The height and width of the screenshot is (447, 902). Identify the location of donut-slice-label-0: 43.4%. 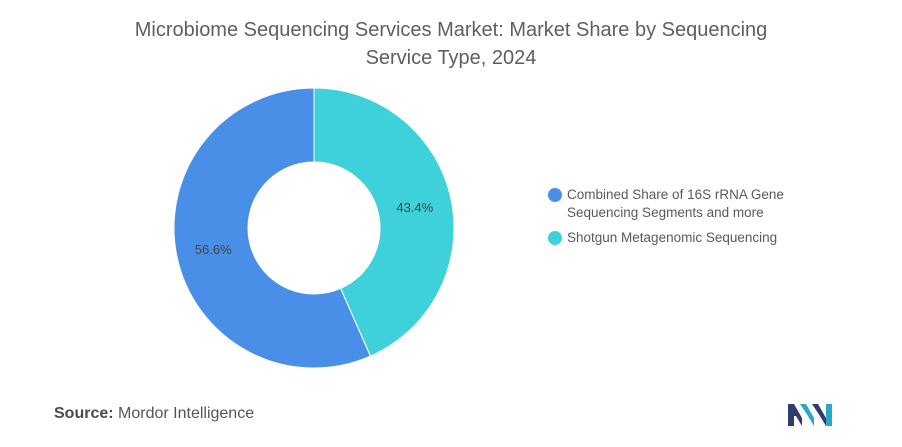
(414, 207).